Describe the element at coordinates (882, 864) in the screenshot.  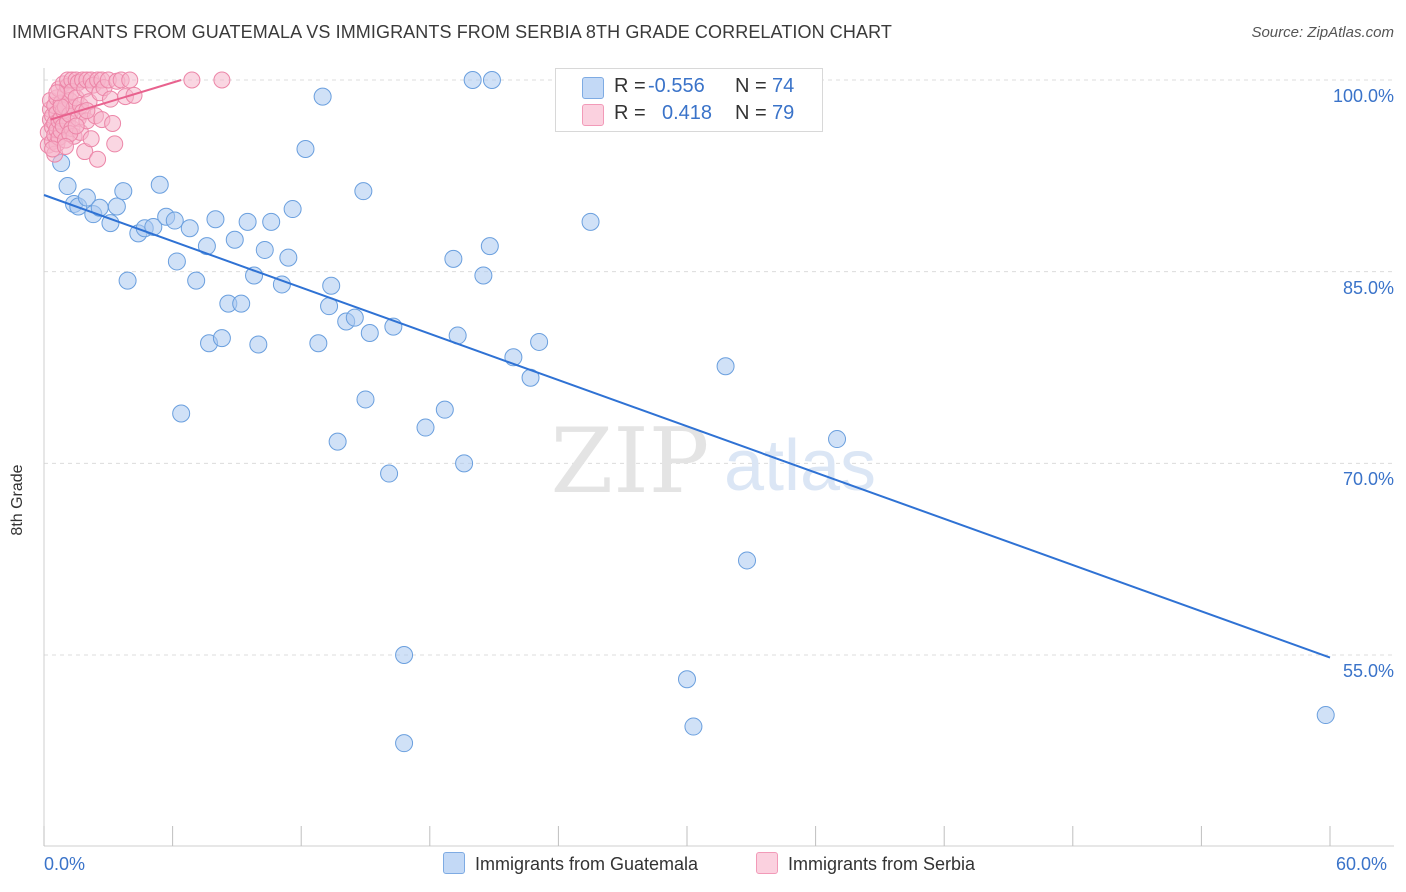
I see `legend-label: Immigrants from Serbia` at that location.